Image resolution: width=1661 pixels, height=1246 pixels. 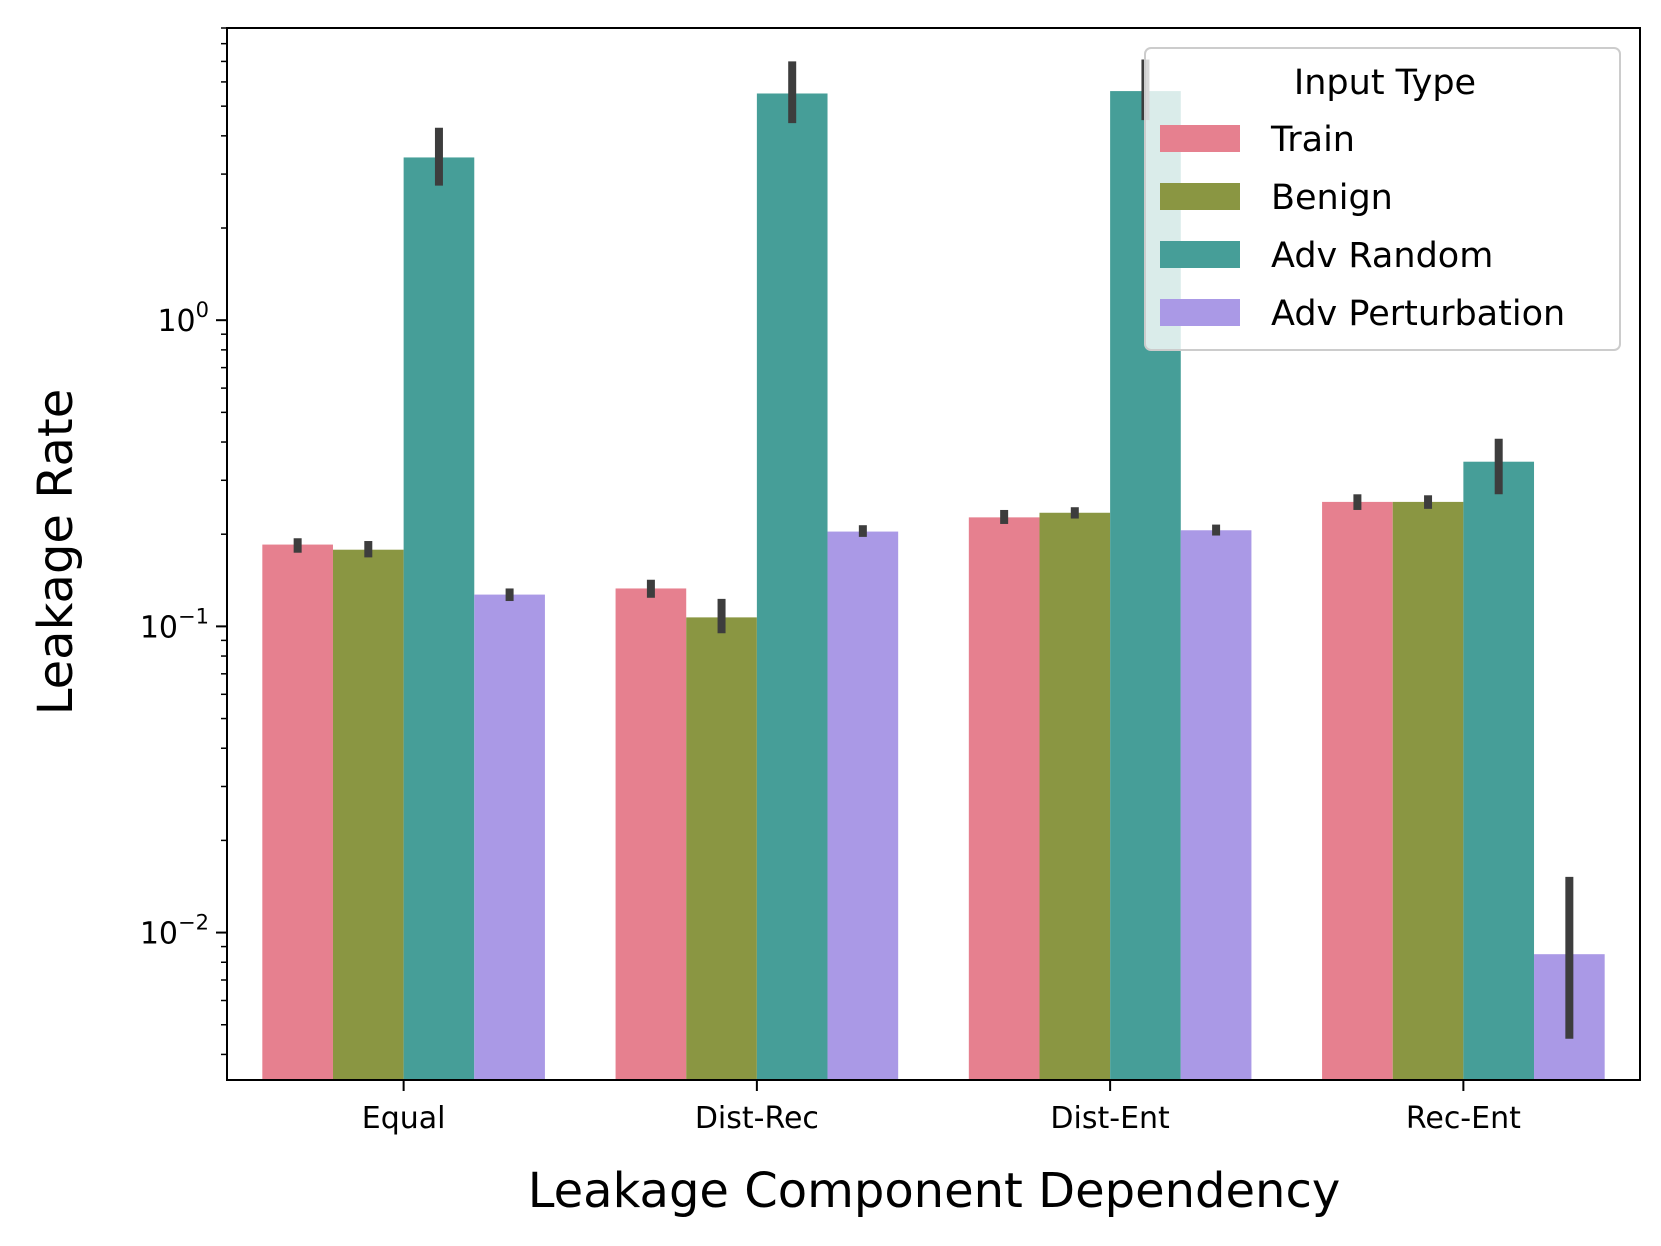 I want to click on legend-label: Adv Perturbation, so click(x=1418, y=314).